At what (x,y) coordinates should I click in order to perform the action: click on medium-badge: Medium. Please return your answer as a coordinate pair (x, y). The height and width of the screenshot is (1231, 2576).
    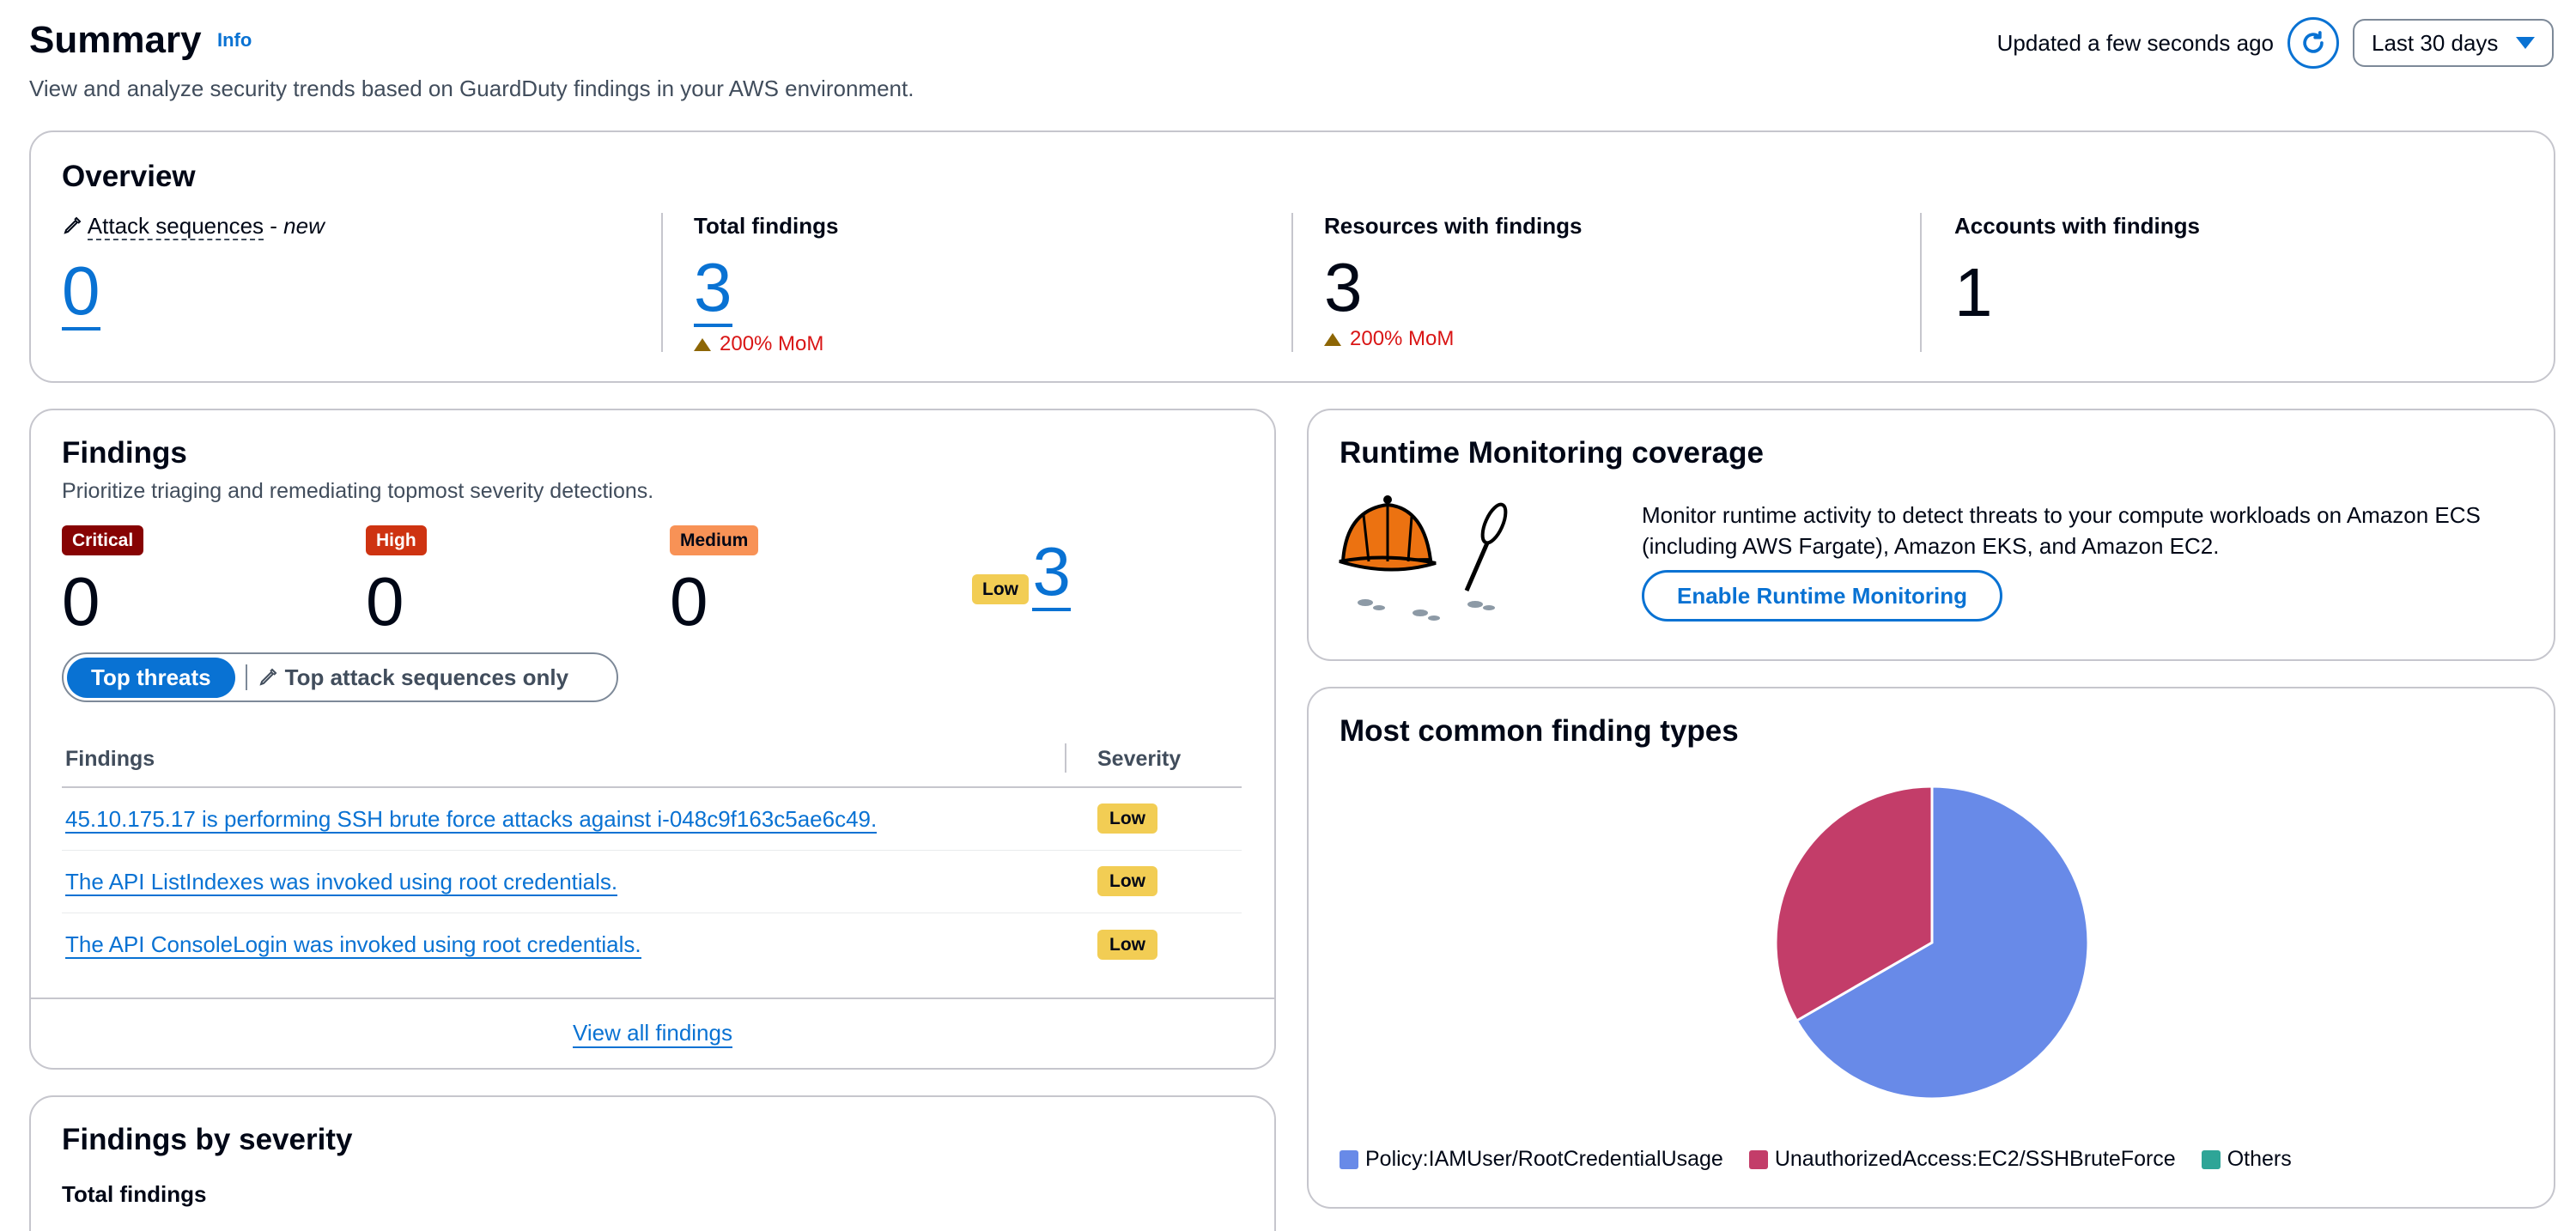
    Looking at the image, I should click on (715, 540).